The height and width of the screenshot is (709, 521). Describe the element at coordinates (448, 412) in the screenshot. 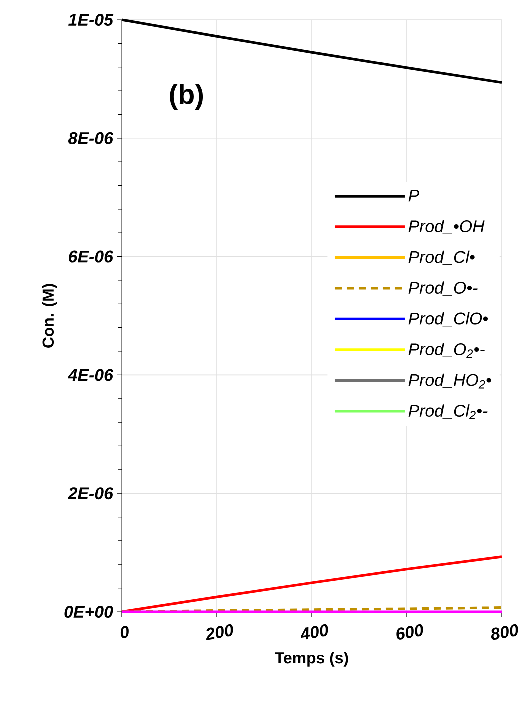

I see `legend-label: Prod_Cl$_{2}$•-` at that location.